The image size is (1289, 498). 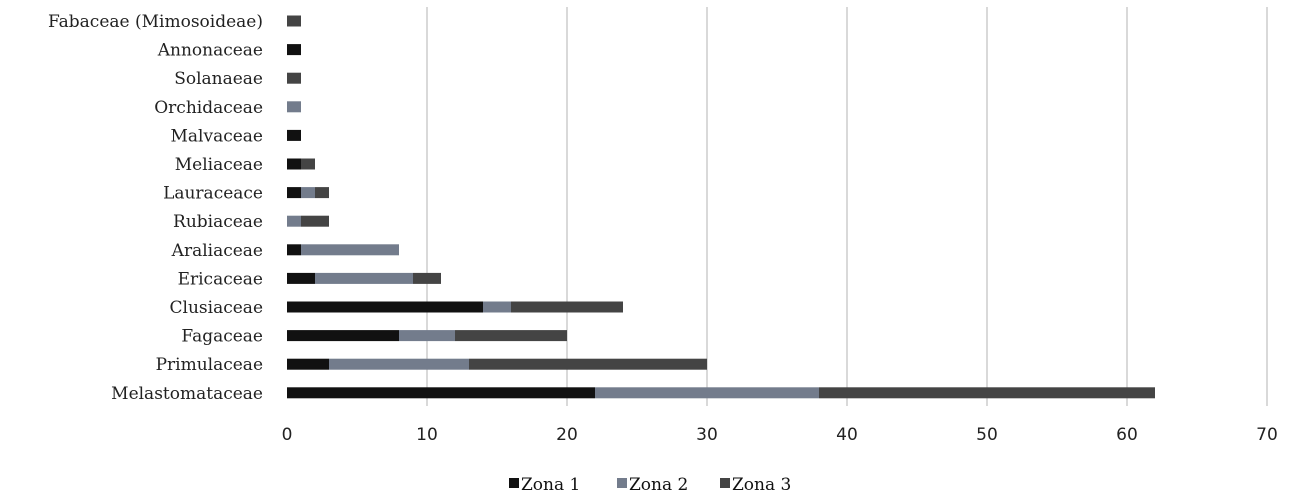 What do you see at coordinates (550, 485) in the screenshot?
I see `legend-label: Zona 1` at bounding box center [550, 485].